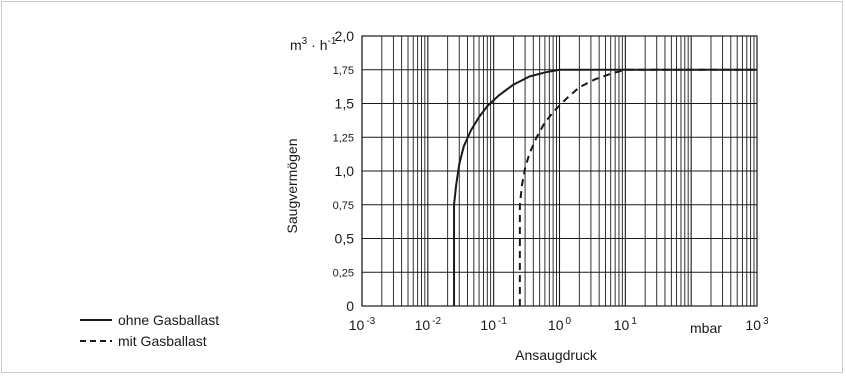 The image size is (846, 376). Describe the element at coordinates (556, 355) in the screenshot. I see `x-axis-title: Ansaugdruck` at that location.